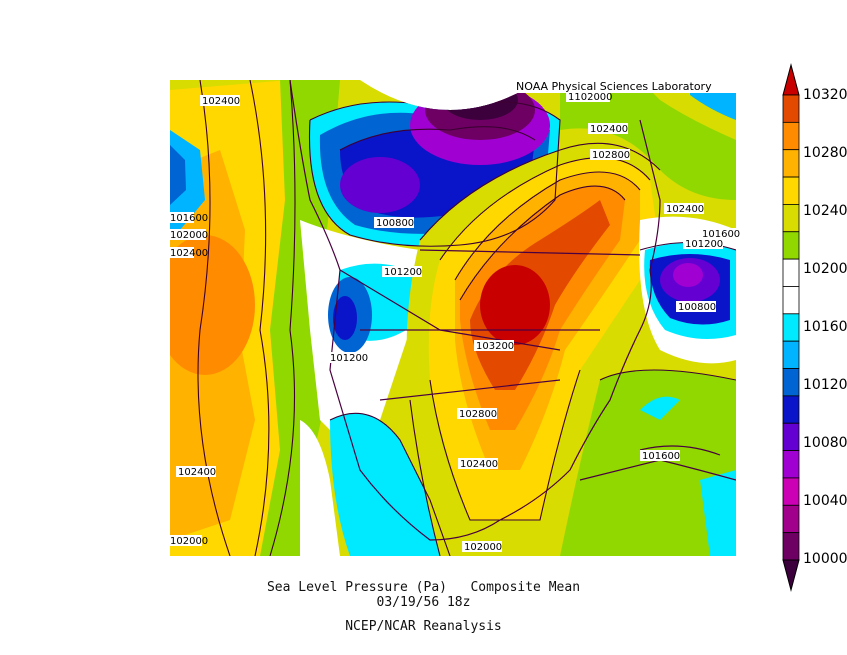 This screenshot has width=847, height=655. I want to click on contour-label: 103200, so click(494, 346).